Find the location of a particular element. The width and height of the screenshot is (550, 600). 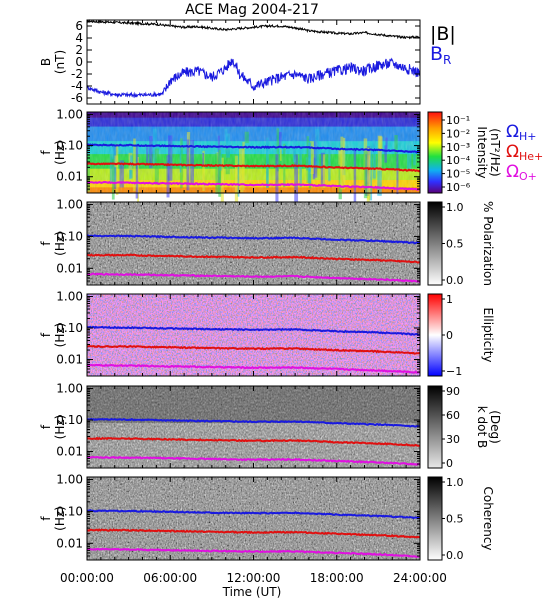

colorbar-label: Coherency is located at coordinates (488, 518).